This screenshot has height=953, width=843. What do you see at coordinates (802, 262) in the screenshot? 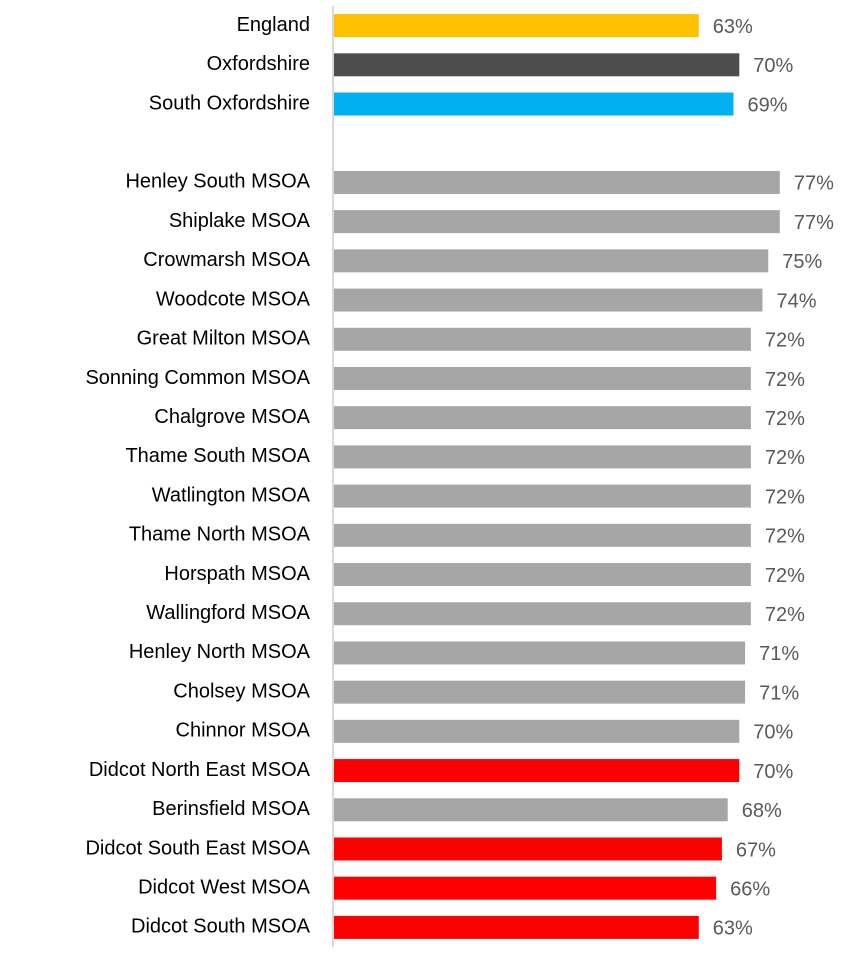
I see `value-label: 75%` at bounding box center [802, 262].